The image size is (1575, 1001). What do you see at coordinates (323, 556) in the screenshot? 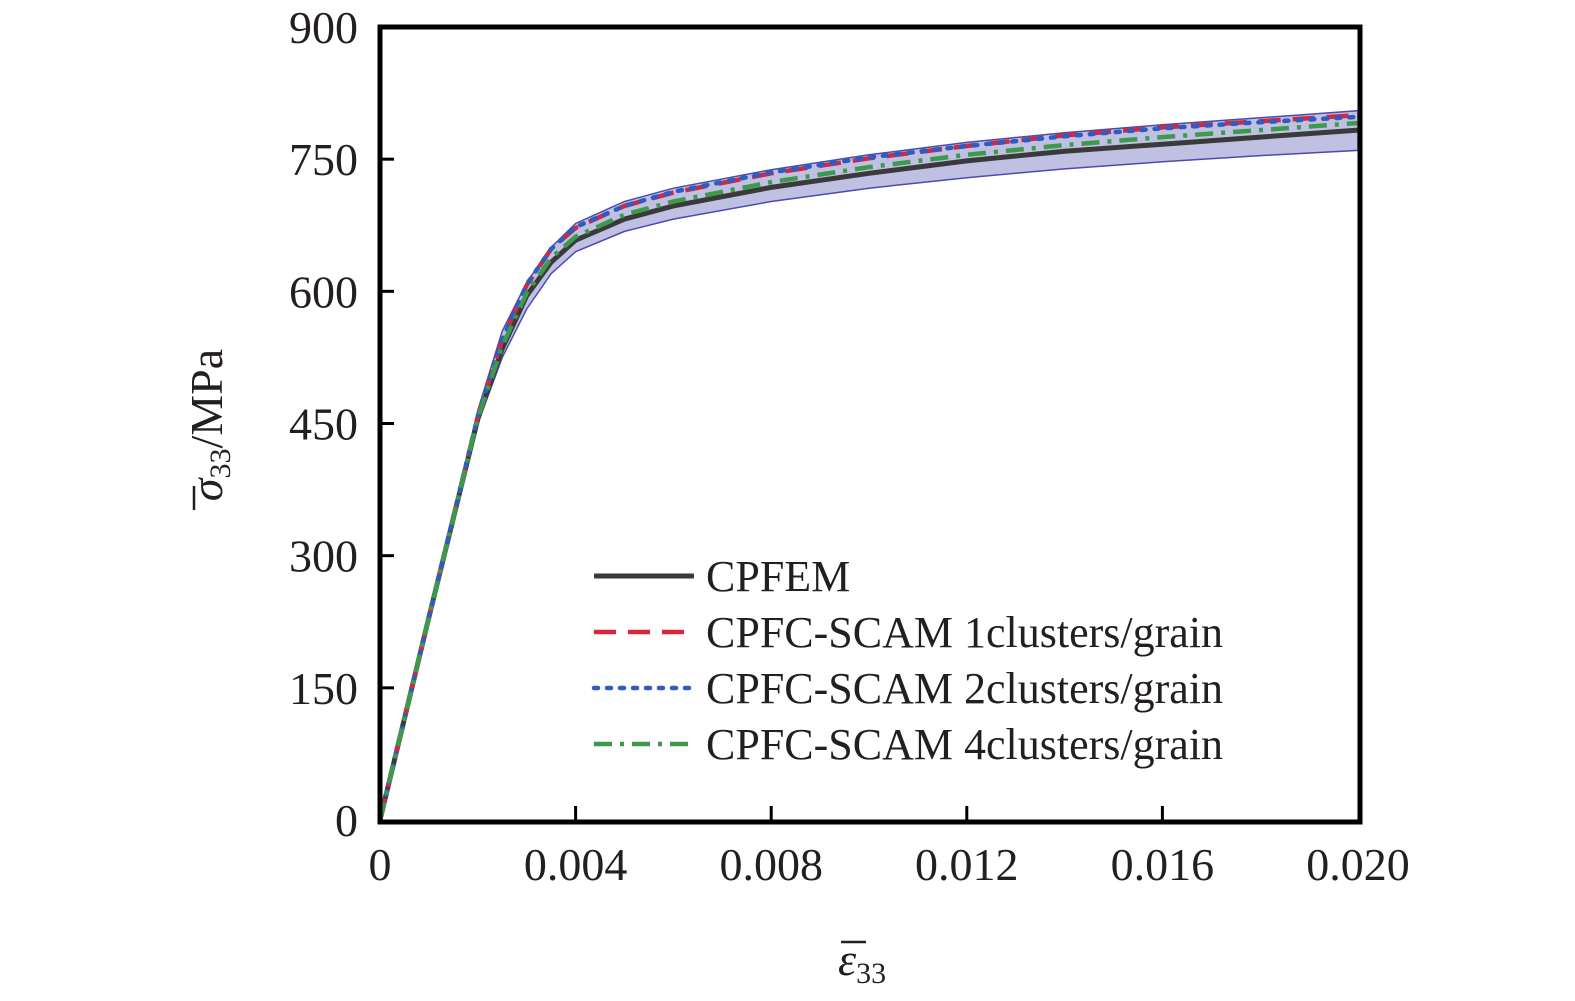
I see `y-tick-label: 300` at bounding box center [323, 556].